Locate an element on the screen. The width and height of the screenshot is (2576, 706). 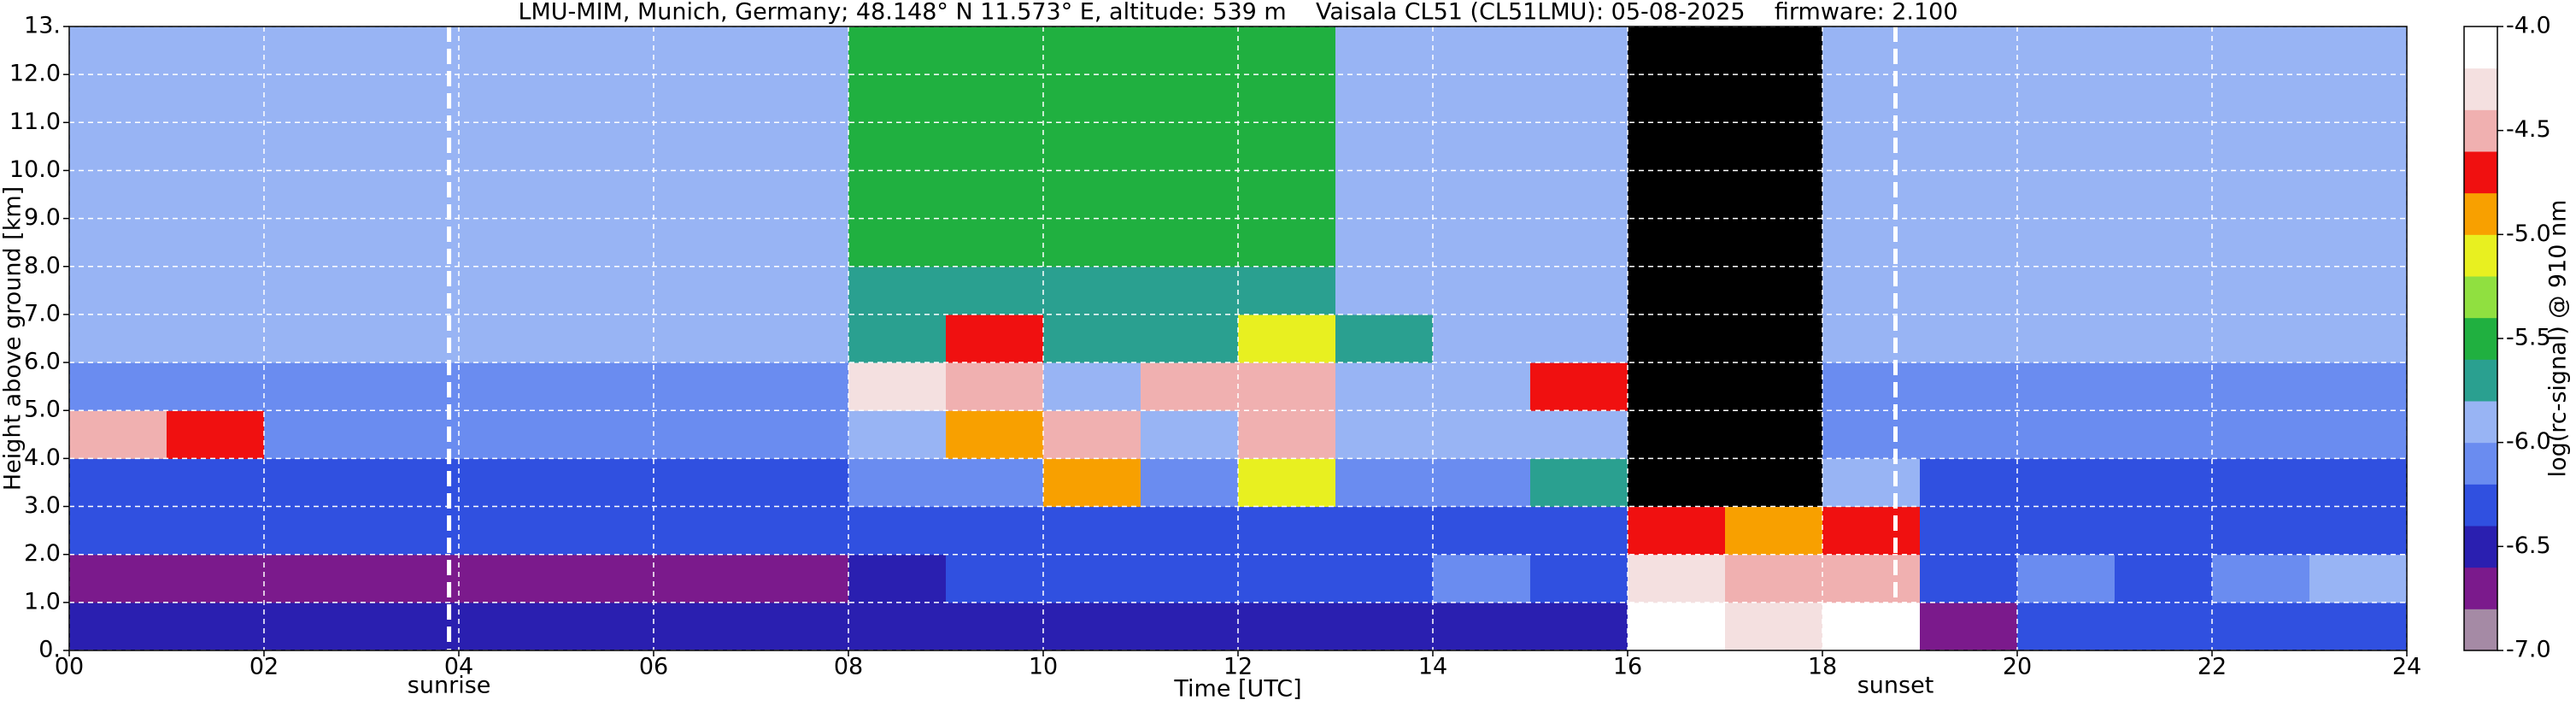
colorbar-tick-label: -4.5 is located at coordinates (2528, 129).